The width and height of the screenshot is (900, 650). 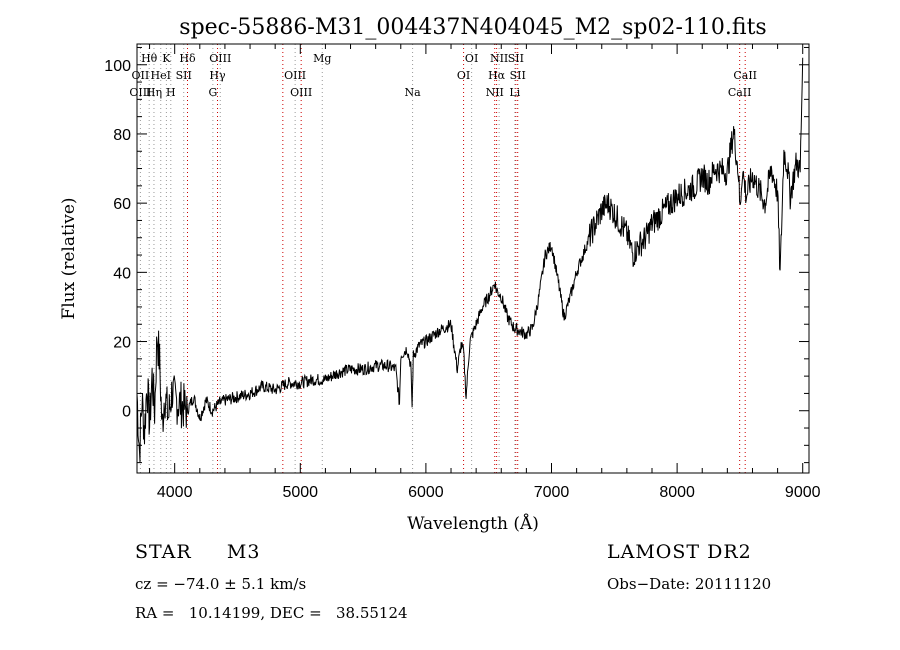 What do you see at coordinates (69, 258) in the screenshot?
I see `y-axis-label: Flux (relative)` at bounding box center [69, 258].